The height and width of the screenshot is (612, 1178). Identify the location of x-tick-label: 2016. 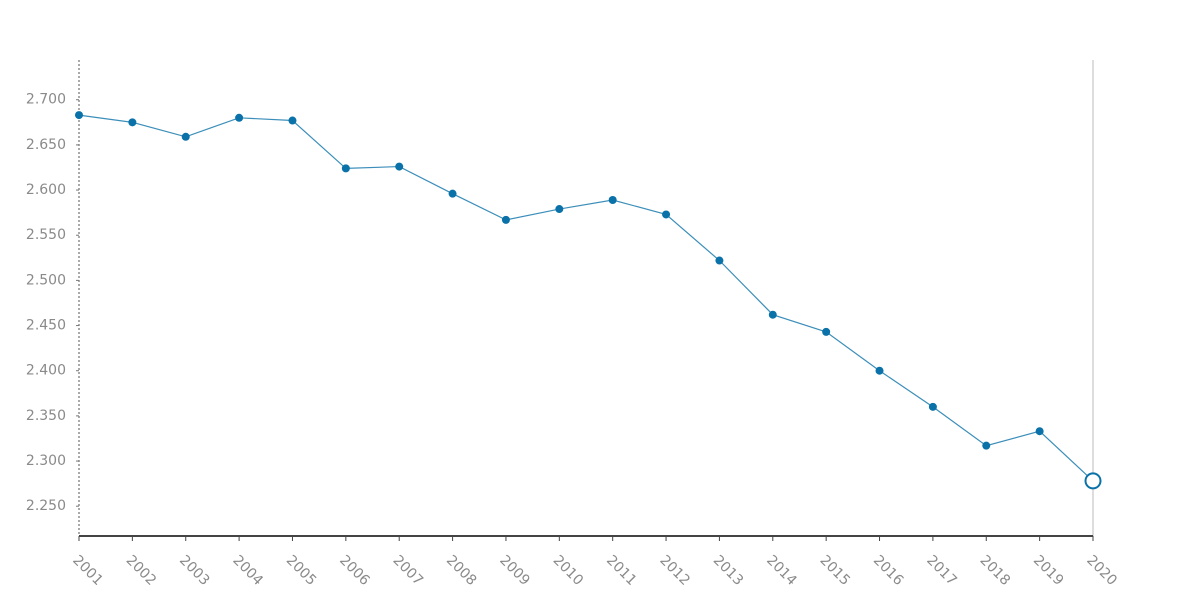
(888, 570).